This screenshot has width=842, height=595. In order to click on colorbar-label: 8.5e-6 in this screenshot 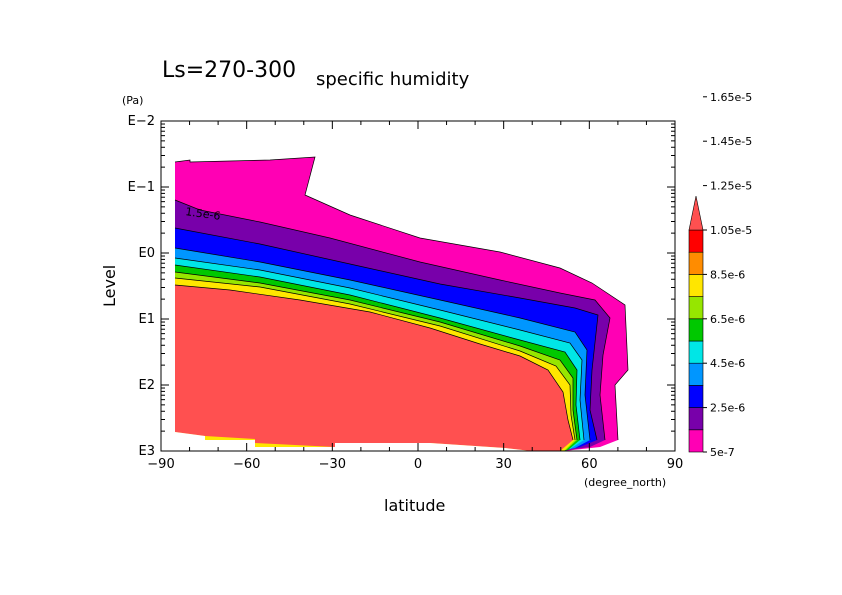, I will do `click(727, 274)`.